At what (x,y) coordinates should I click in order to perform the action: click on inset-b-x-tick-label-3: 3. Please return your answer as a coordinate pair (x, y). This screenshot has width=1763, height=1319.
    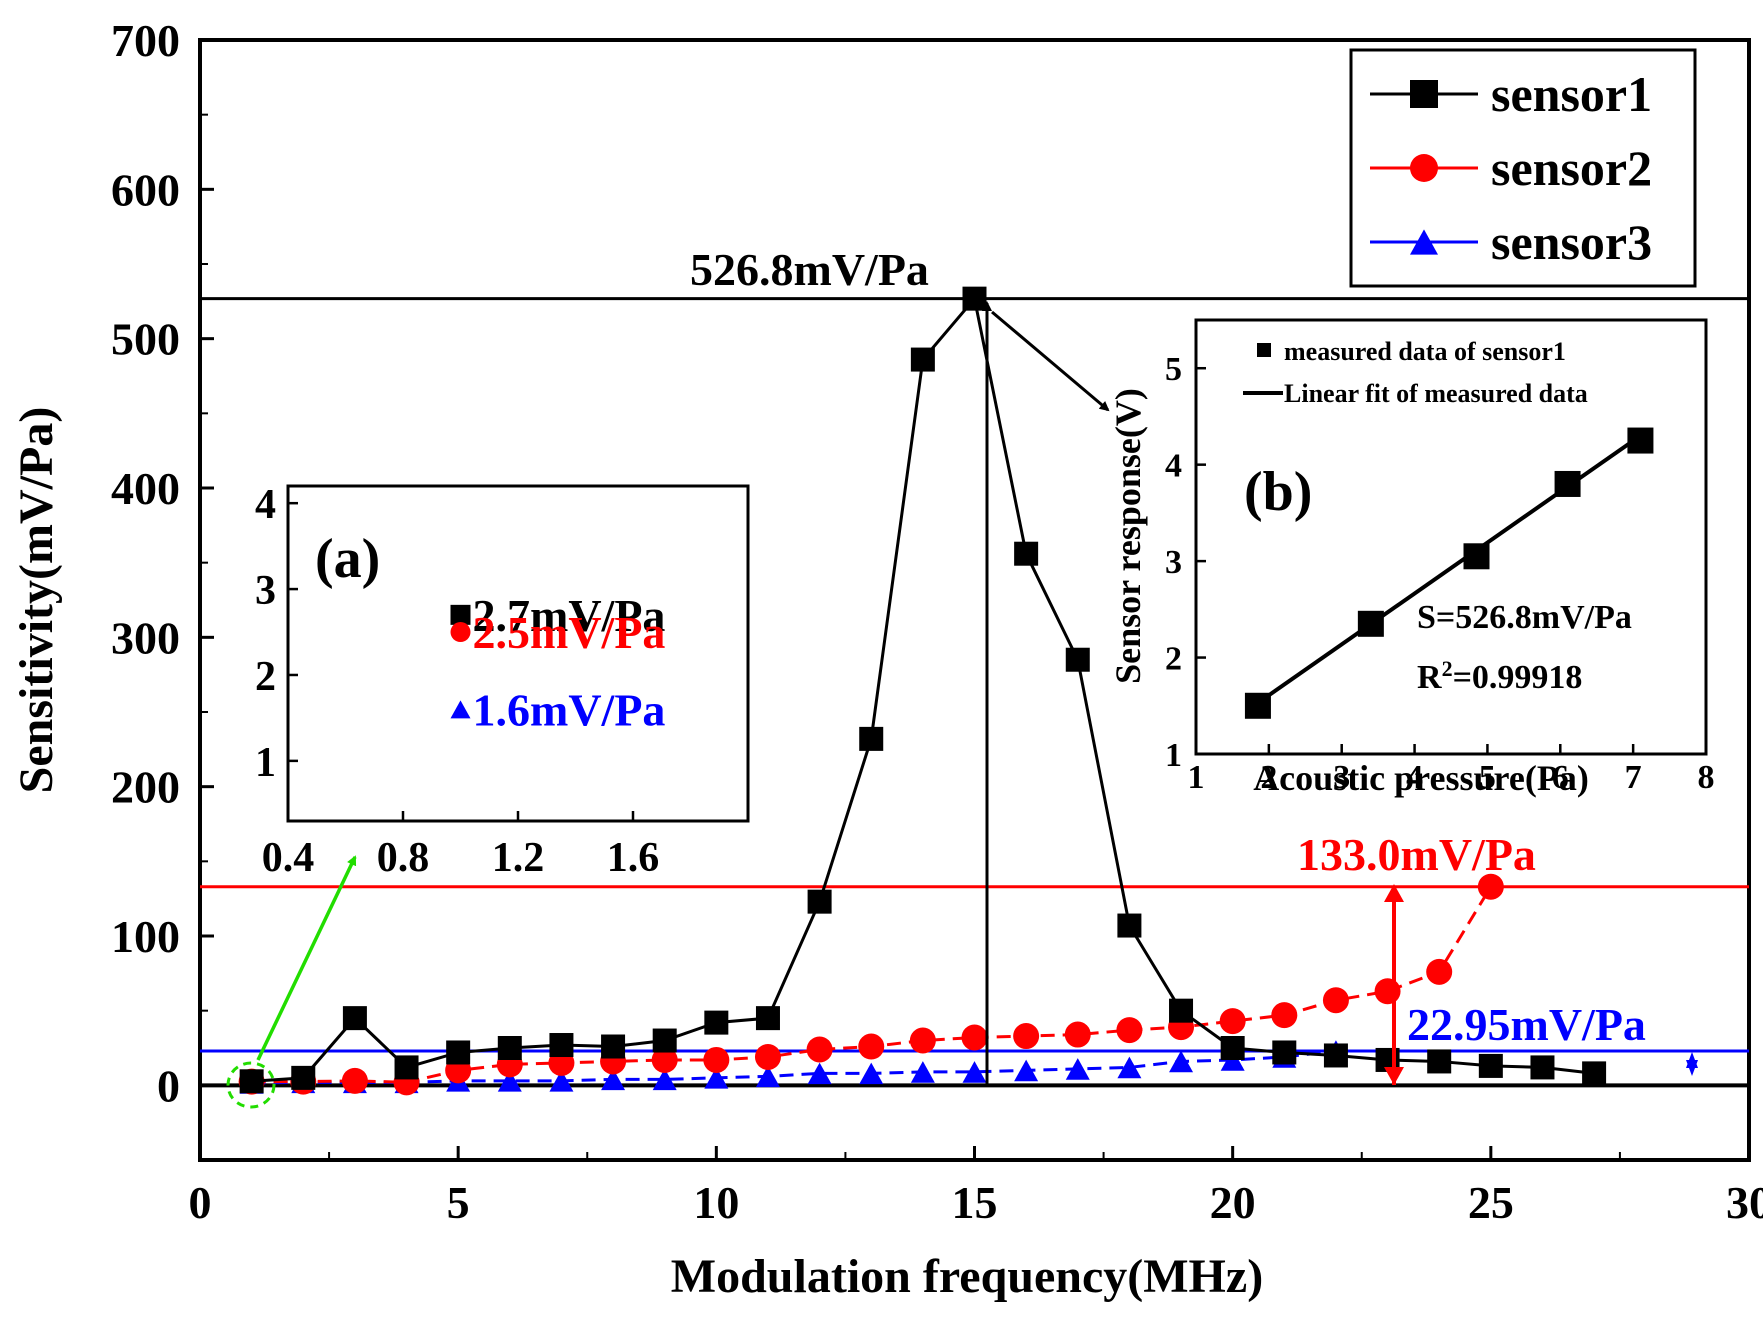
    Looking at the image, I should click on (1341, 777).